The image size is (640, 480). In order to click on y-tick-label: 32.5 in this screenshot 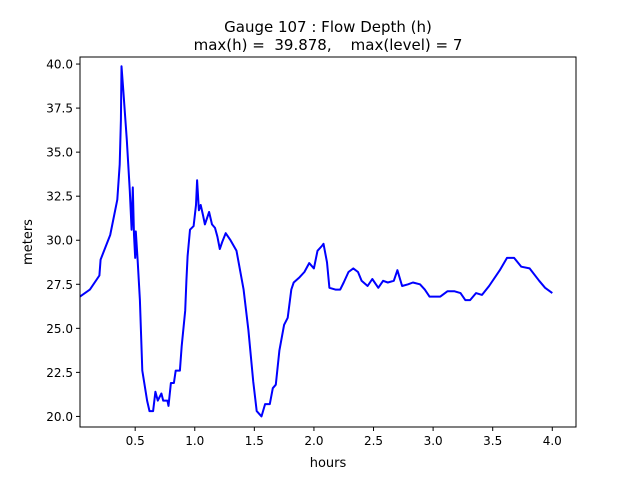, I will do `click(59, 197)`.